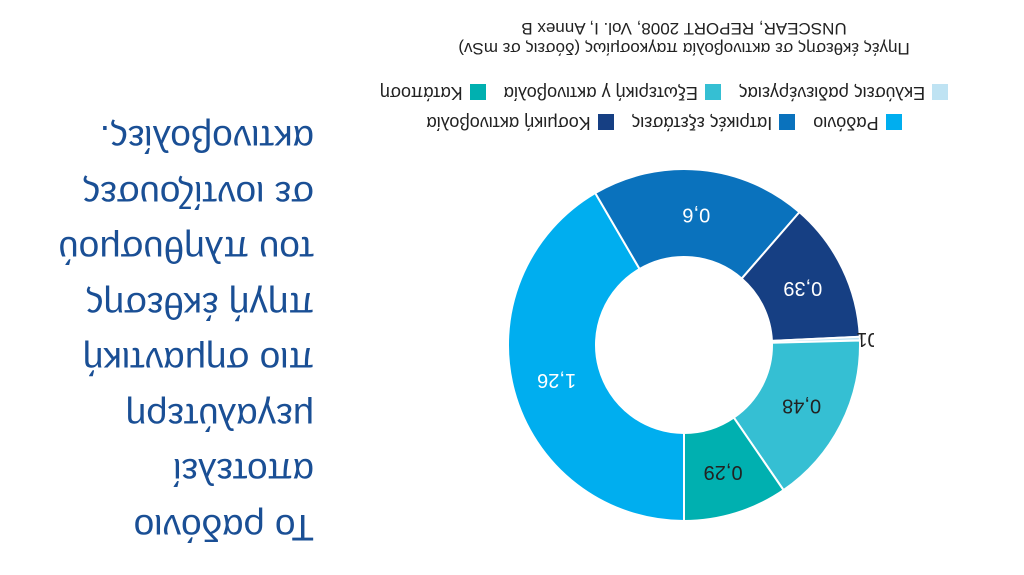  Describe the element at coordinates (421, 93) in the screenshot. I see `legend-label: Κατάποση` at that location.